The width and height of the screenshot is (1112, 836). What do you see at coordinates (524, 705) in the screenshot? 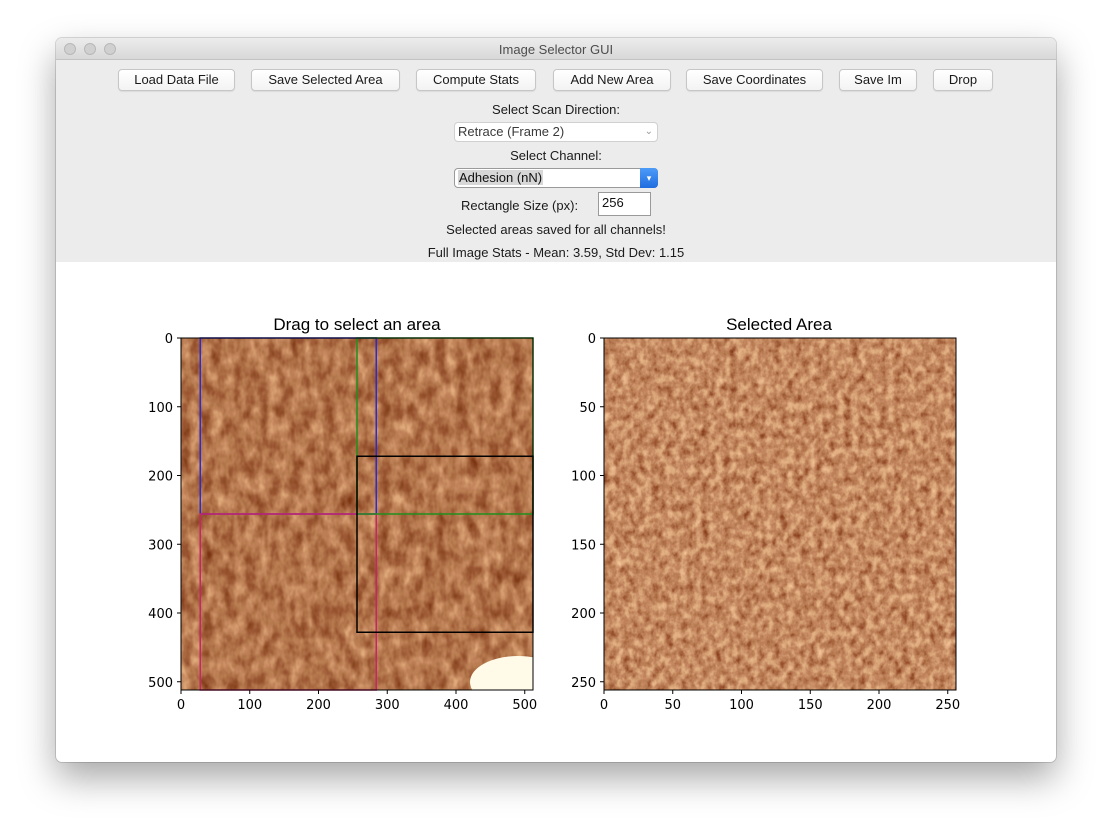
I see `left-x-tick-label: 500` at bounding box center [524, 705].